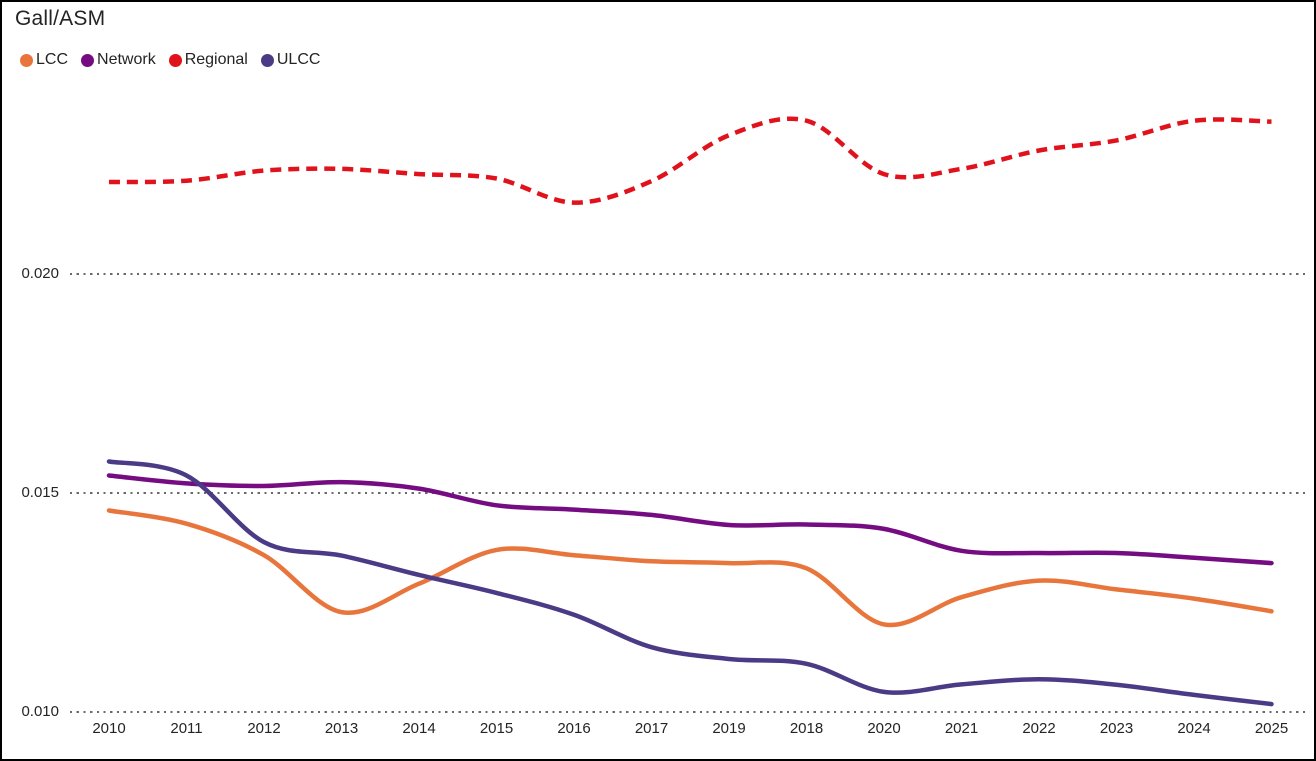 The image size is (1316, 761). I want to click on x-axis-tick-label: 2020, so click(884, 728).